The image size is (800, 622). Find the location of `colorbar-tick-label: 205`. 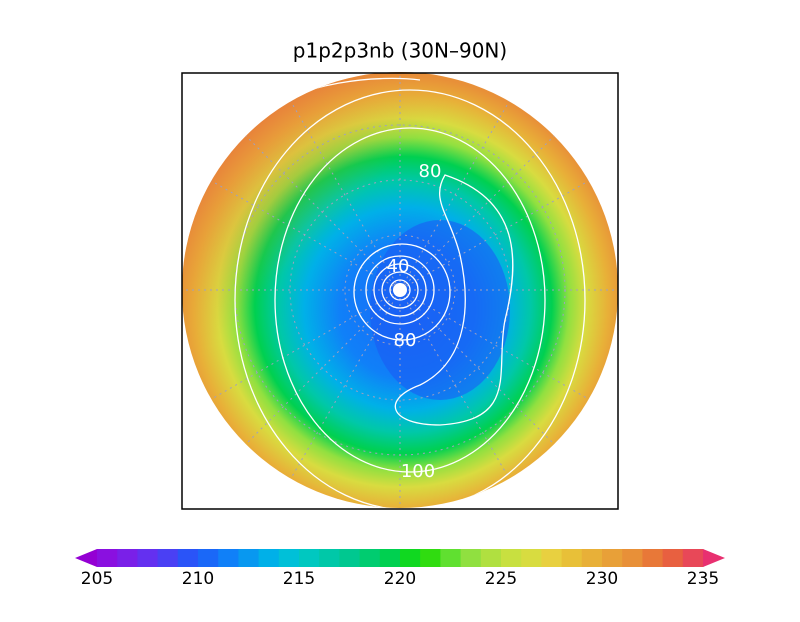

colorbar-tick-label: 205 is located at coordinates (97, 579).